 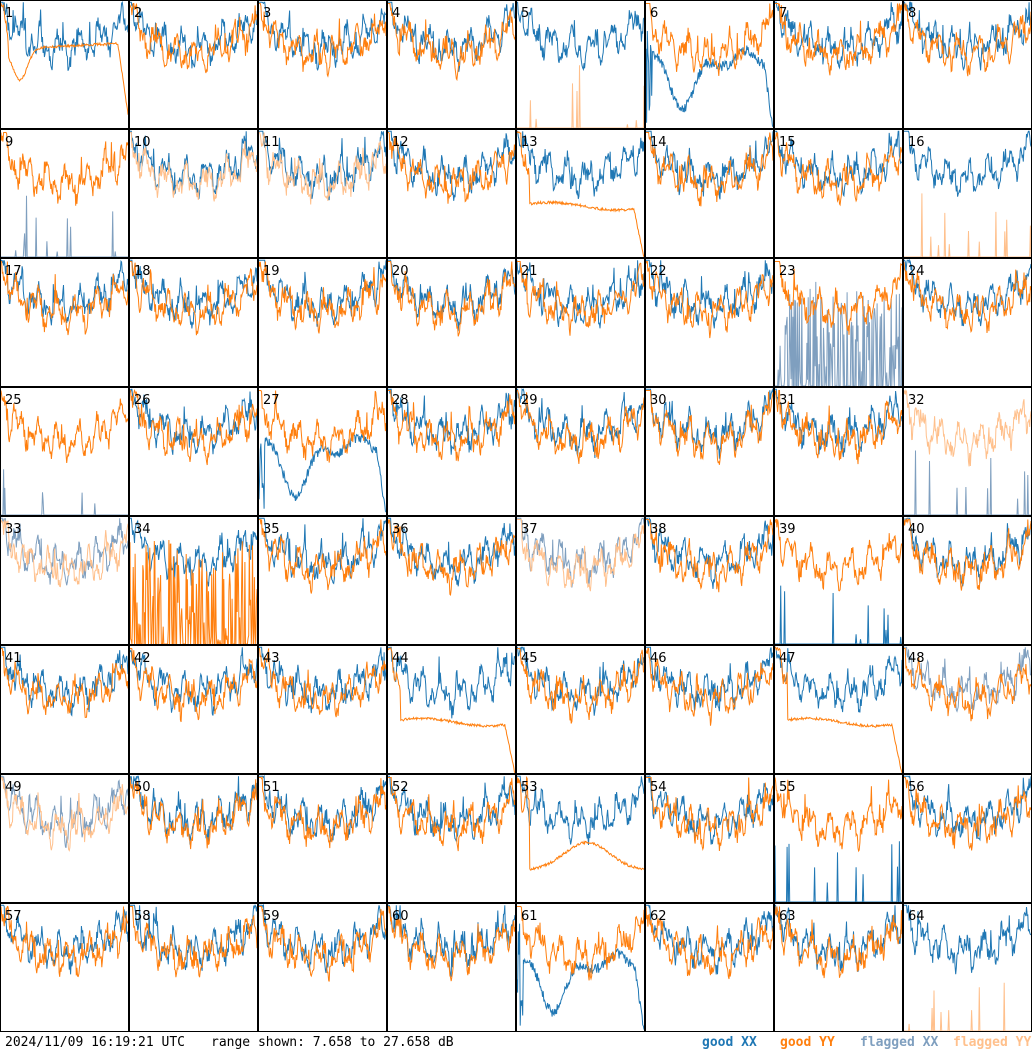 I want to click on panel-31: 31, so click(x=838, y=451).